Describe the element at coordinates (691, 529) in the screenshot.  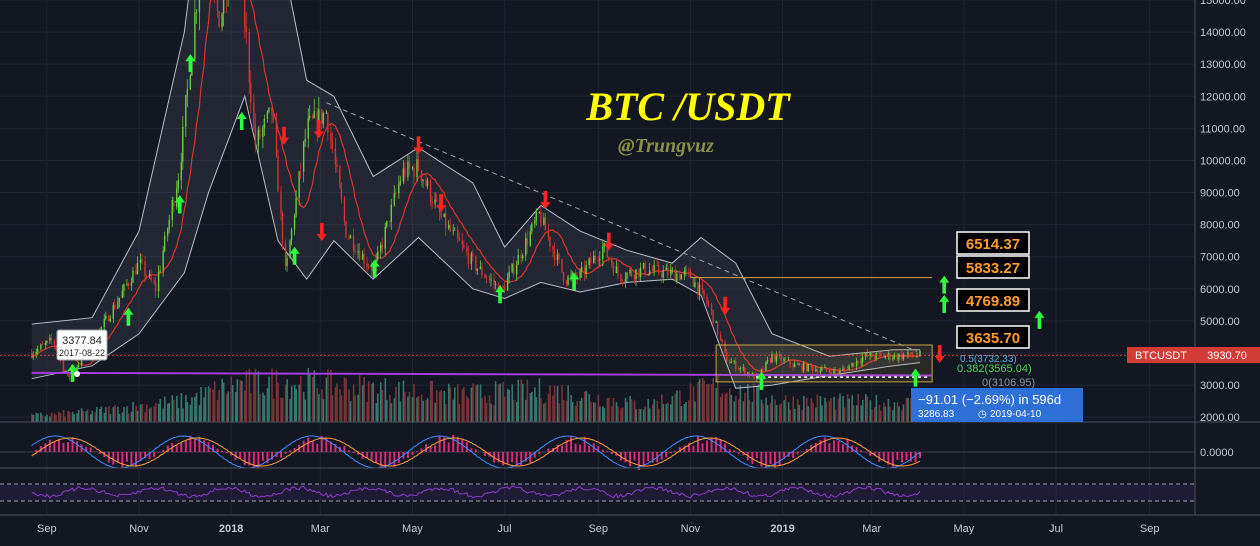
I see `time-tick-label: Nov` at that location.